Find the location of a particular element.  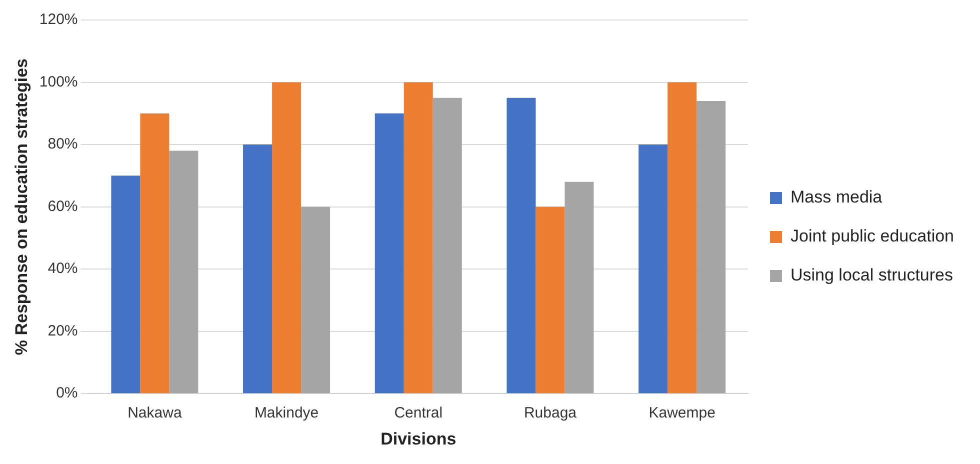

x-tick-label: Nakawa is located at coordinates (155, 413).